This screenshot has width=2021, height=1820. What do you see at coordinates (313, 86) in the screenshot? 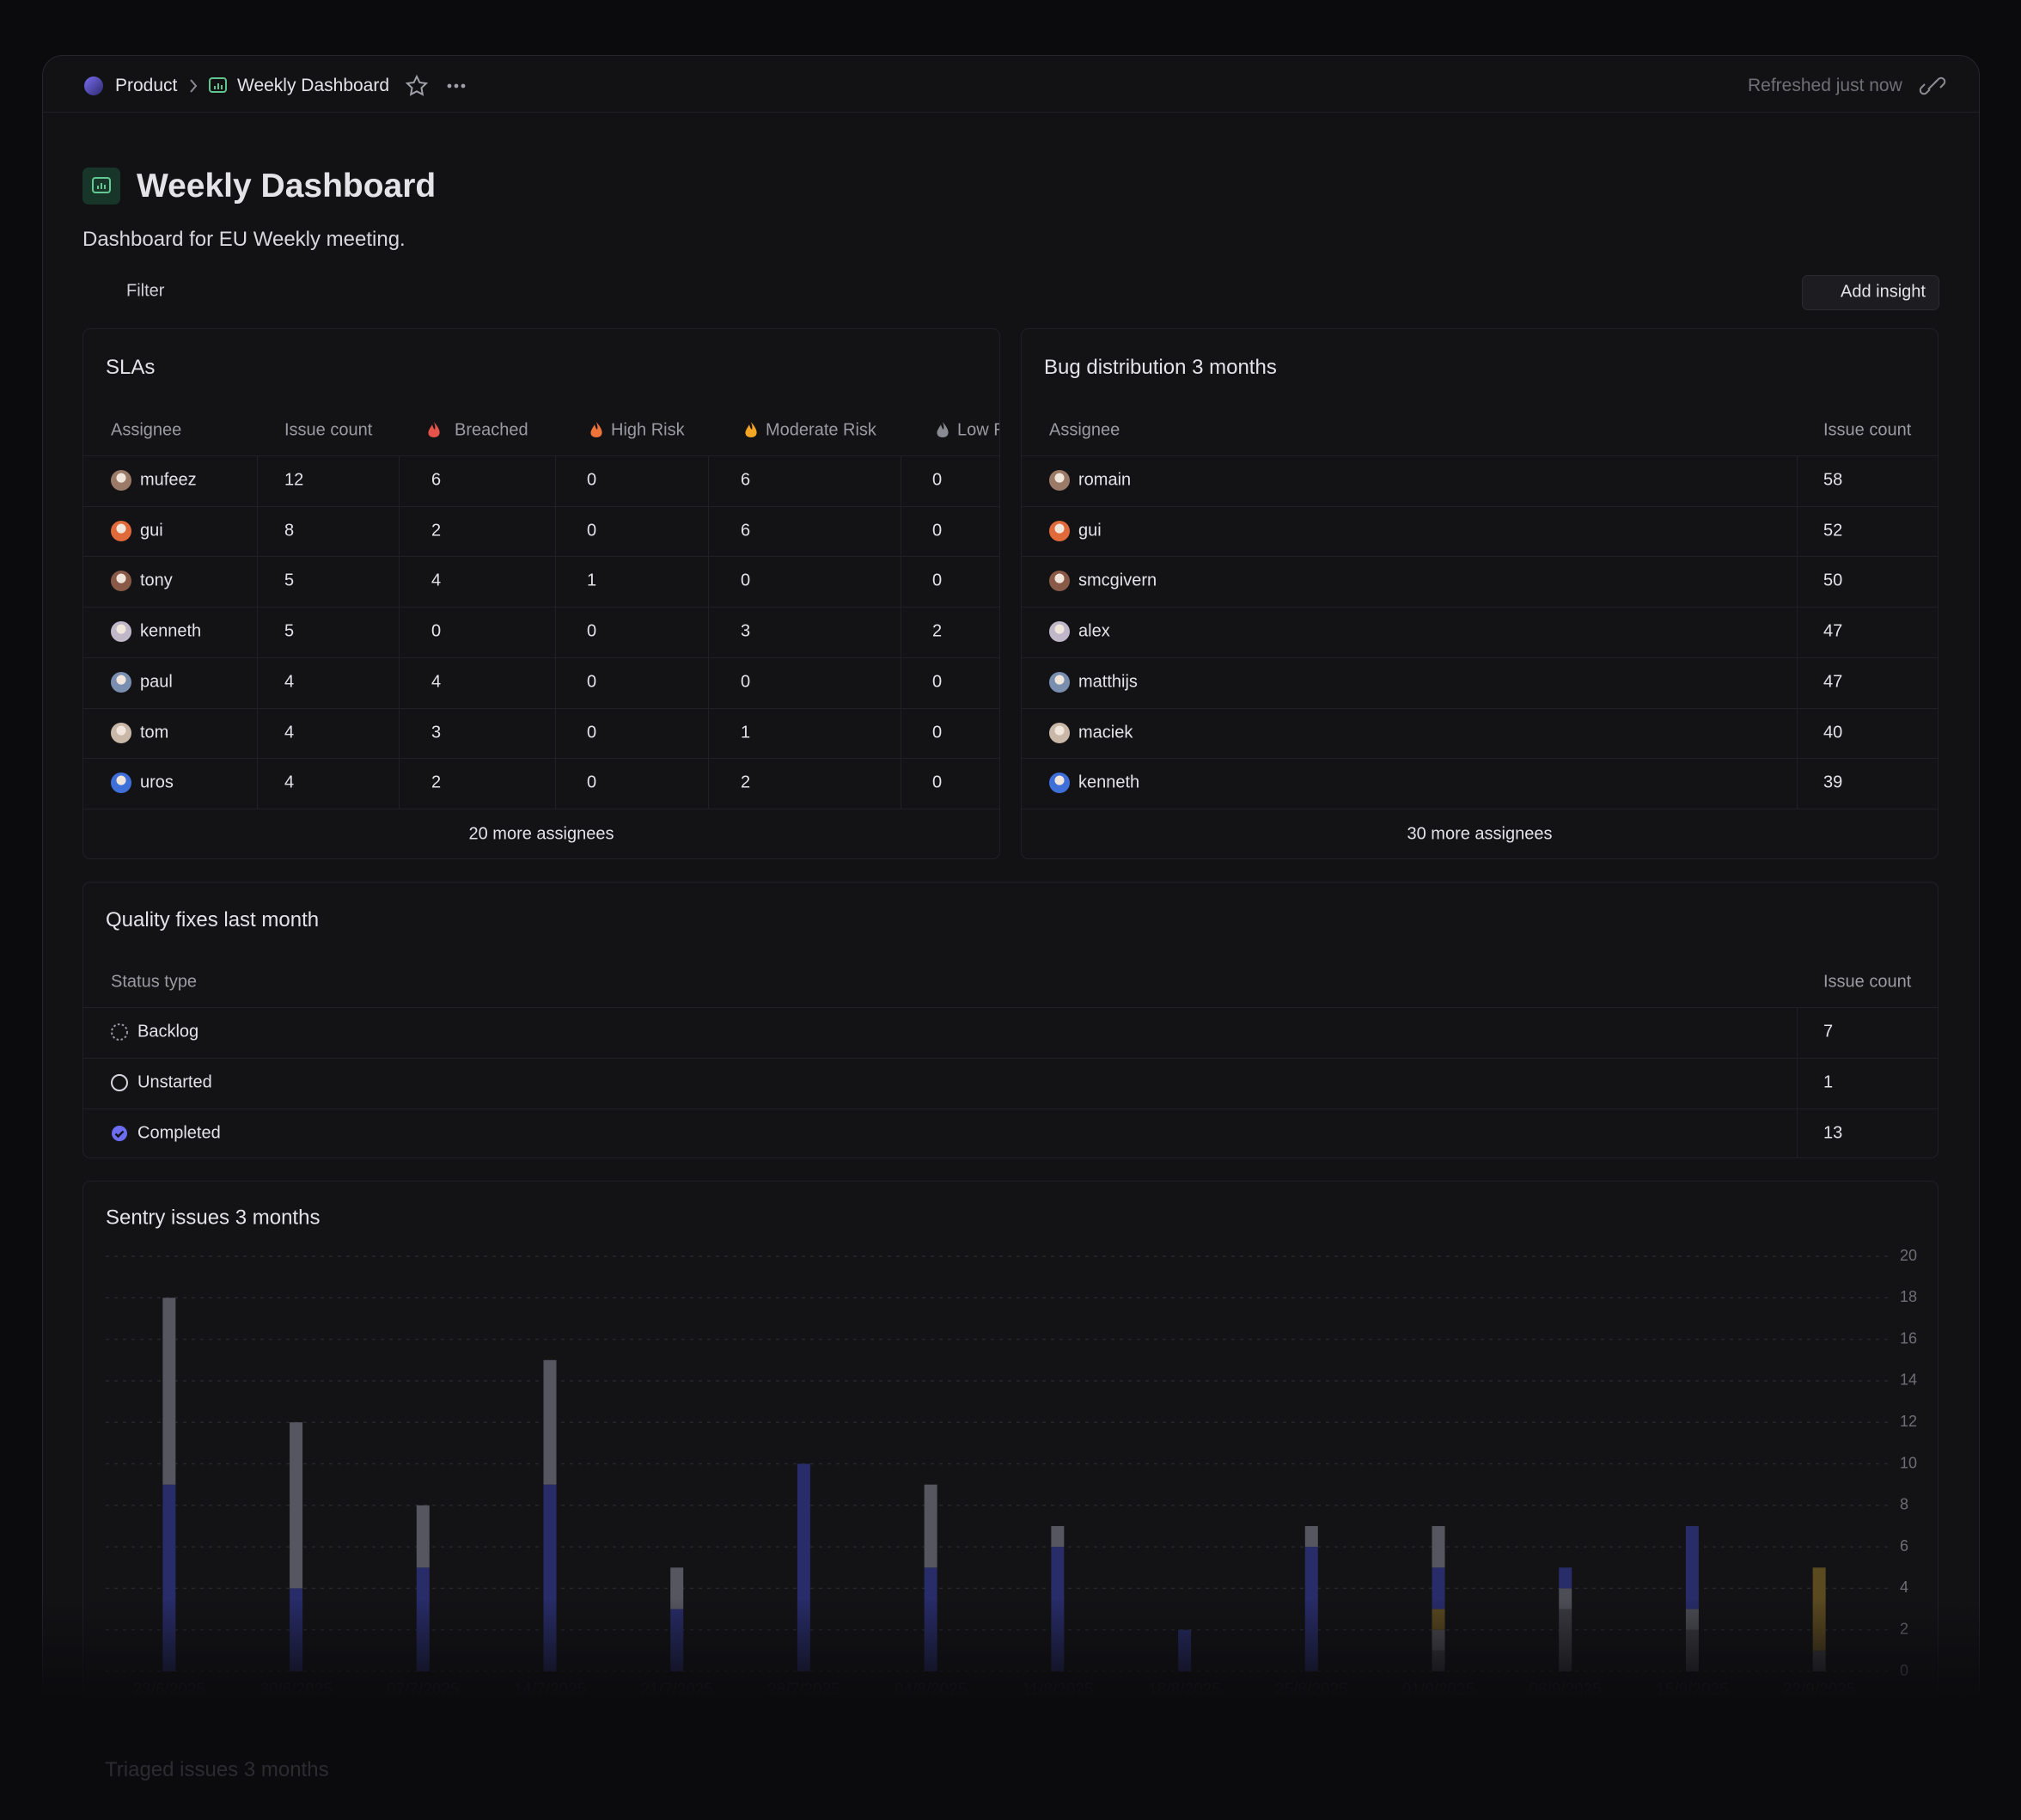
I see `breadcrumb-current: Weekly Dashboard` at bounding box center [313, 86].